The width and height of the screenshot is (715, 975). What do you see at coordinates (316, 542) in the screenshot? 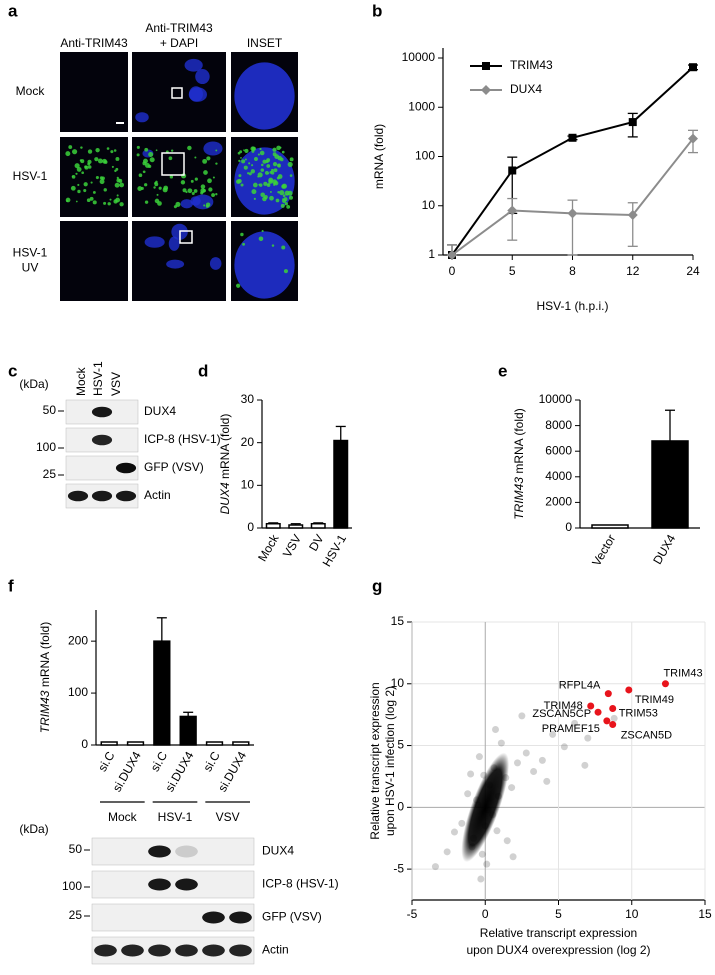
I see `x-tick-label: DV` at bounding box center [316, 542].